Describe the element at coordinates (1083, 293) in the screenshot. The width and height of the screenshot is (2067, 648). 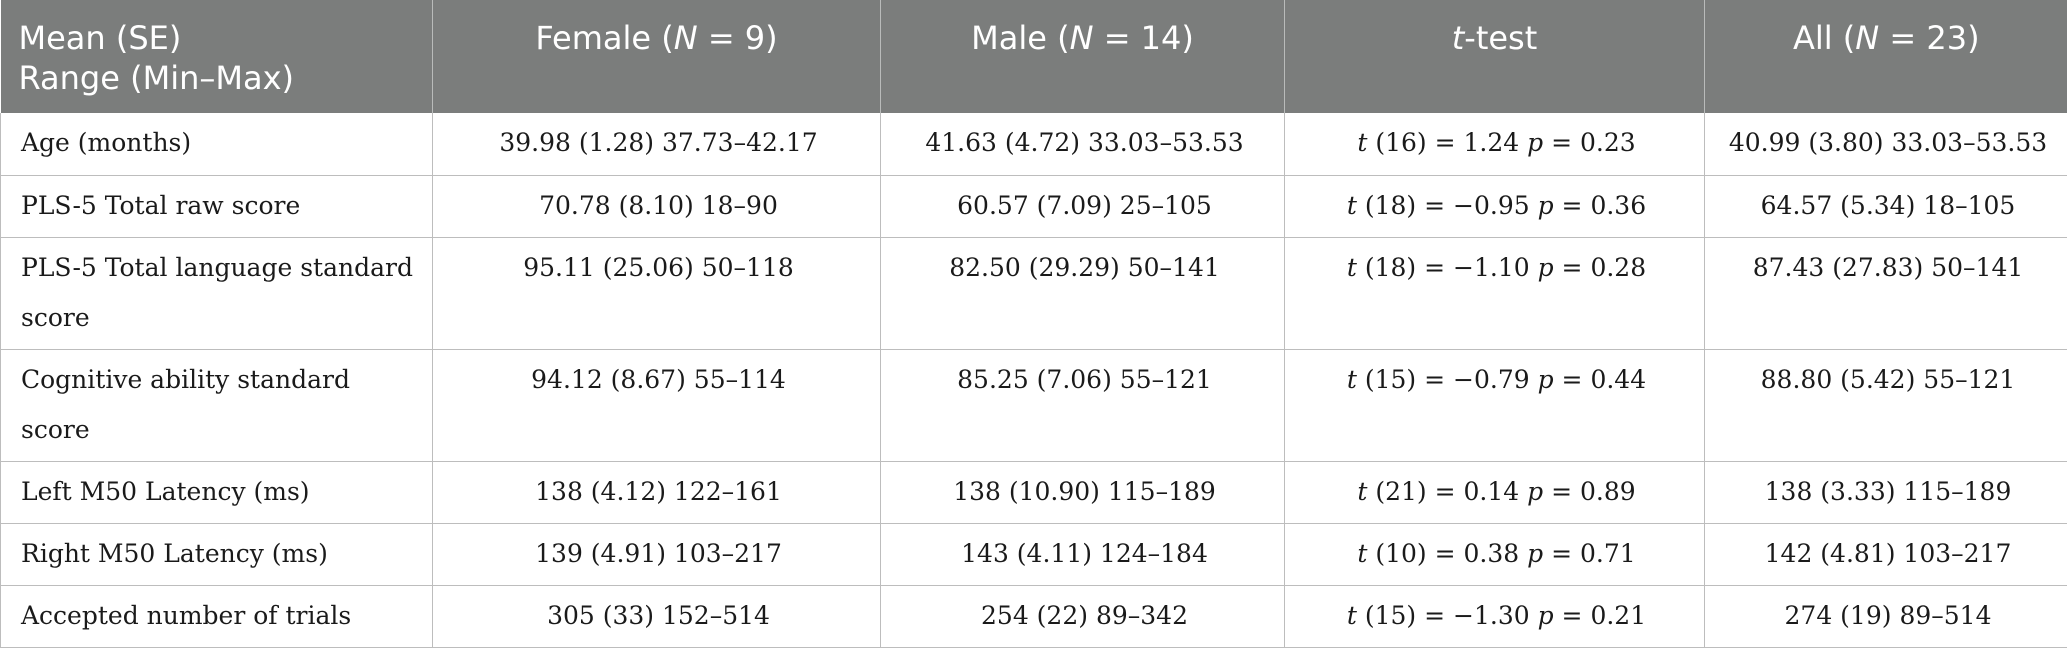
I see `male-value: 82.50 (29.29) 50–141` at that location.